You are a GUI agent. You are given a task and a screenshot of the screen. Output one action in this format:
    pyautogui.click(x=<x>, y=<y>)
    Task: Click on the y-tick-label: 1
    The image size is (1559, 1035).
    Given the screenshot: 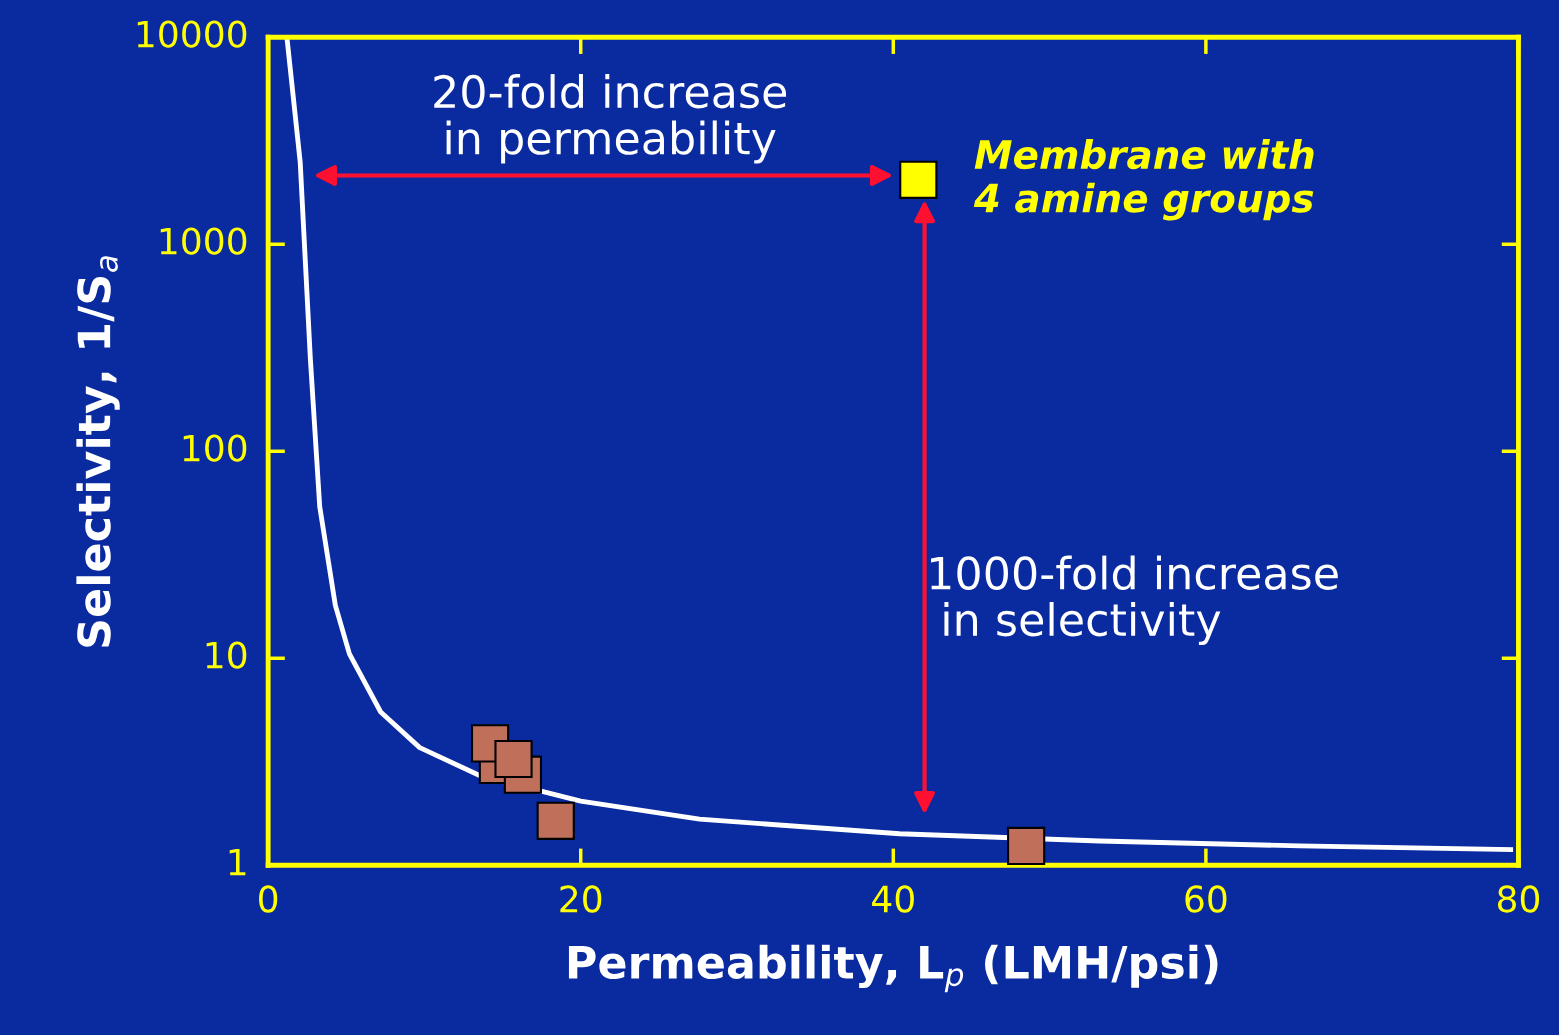 What is the action you would take?
    pyautogui.click(x=237, y=862)
    